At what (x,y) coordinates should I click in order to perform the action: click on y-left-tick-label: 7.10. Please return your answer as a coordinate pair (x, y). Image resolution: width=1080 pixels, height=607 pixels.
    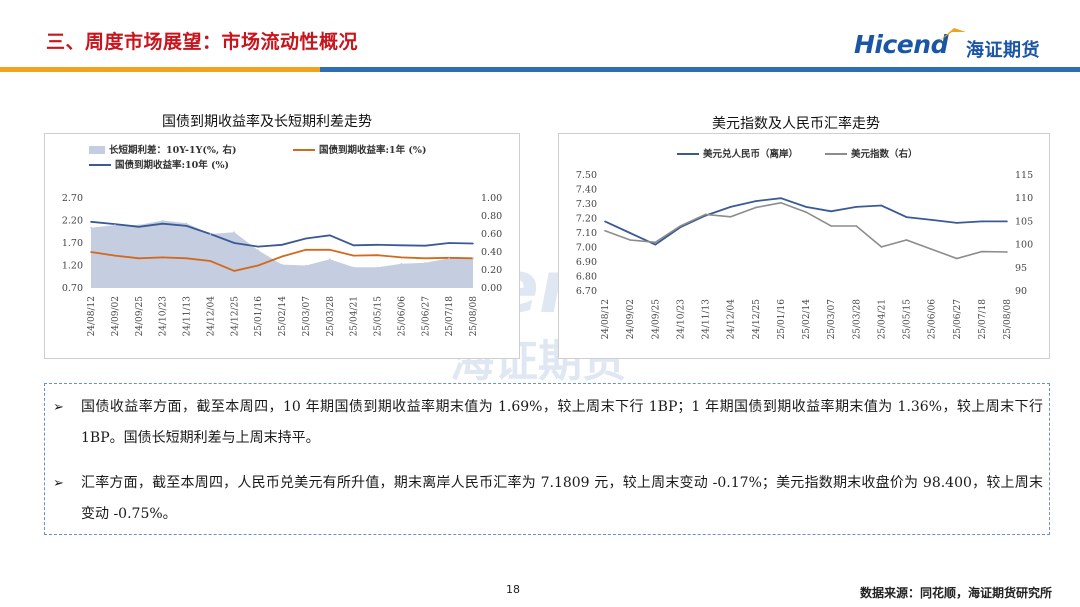
    Looking at the image, I should click on (586, 233).